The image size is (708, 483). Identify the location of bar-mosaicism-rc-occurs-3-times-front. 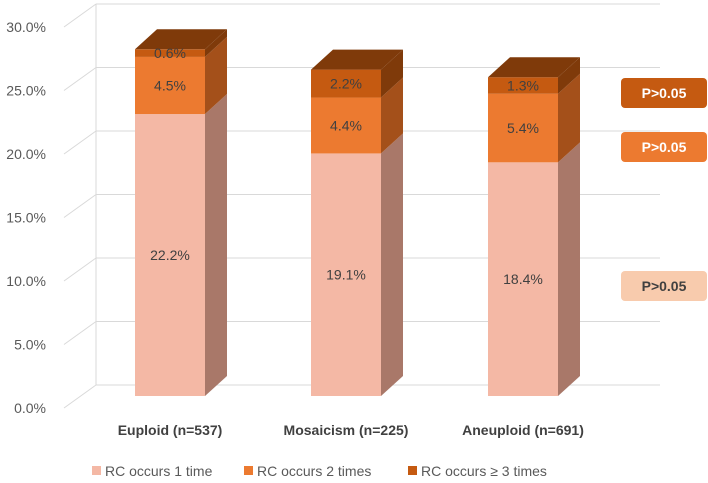
(346, 83).